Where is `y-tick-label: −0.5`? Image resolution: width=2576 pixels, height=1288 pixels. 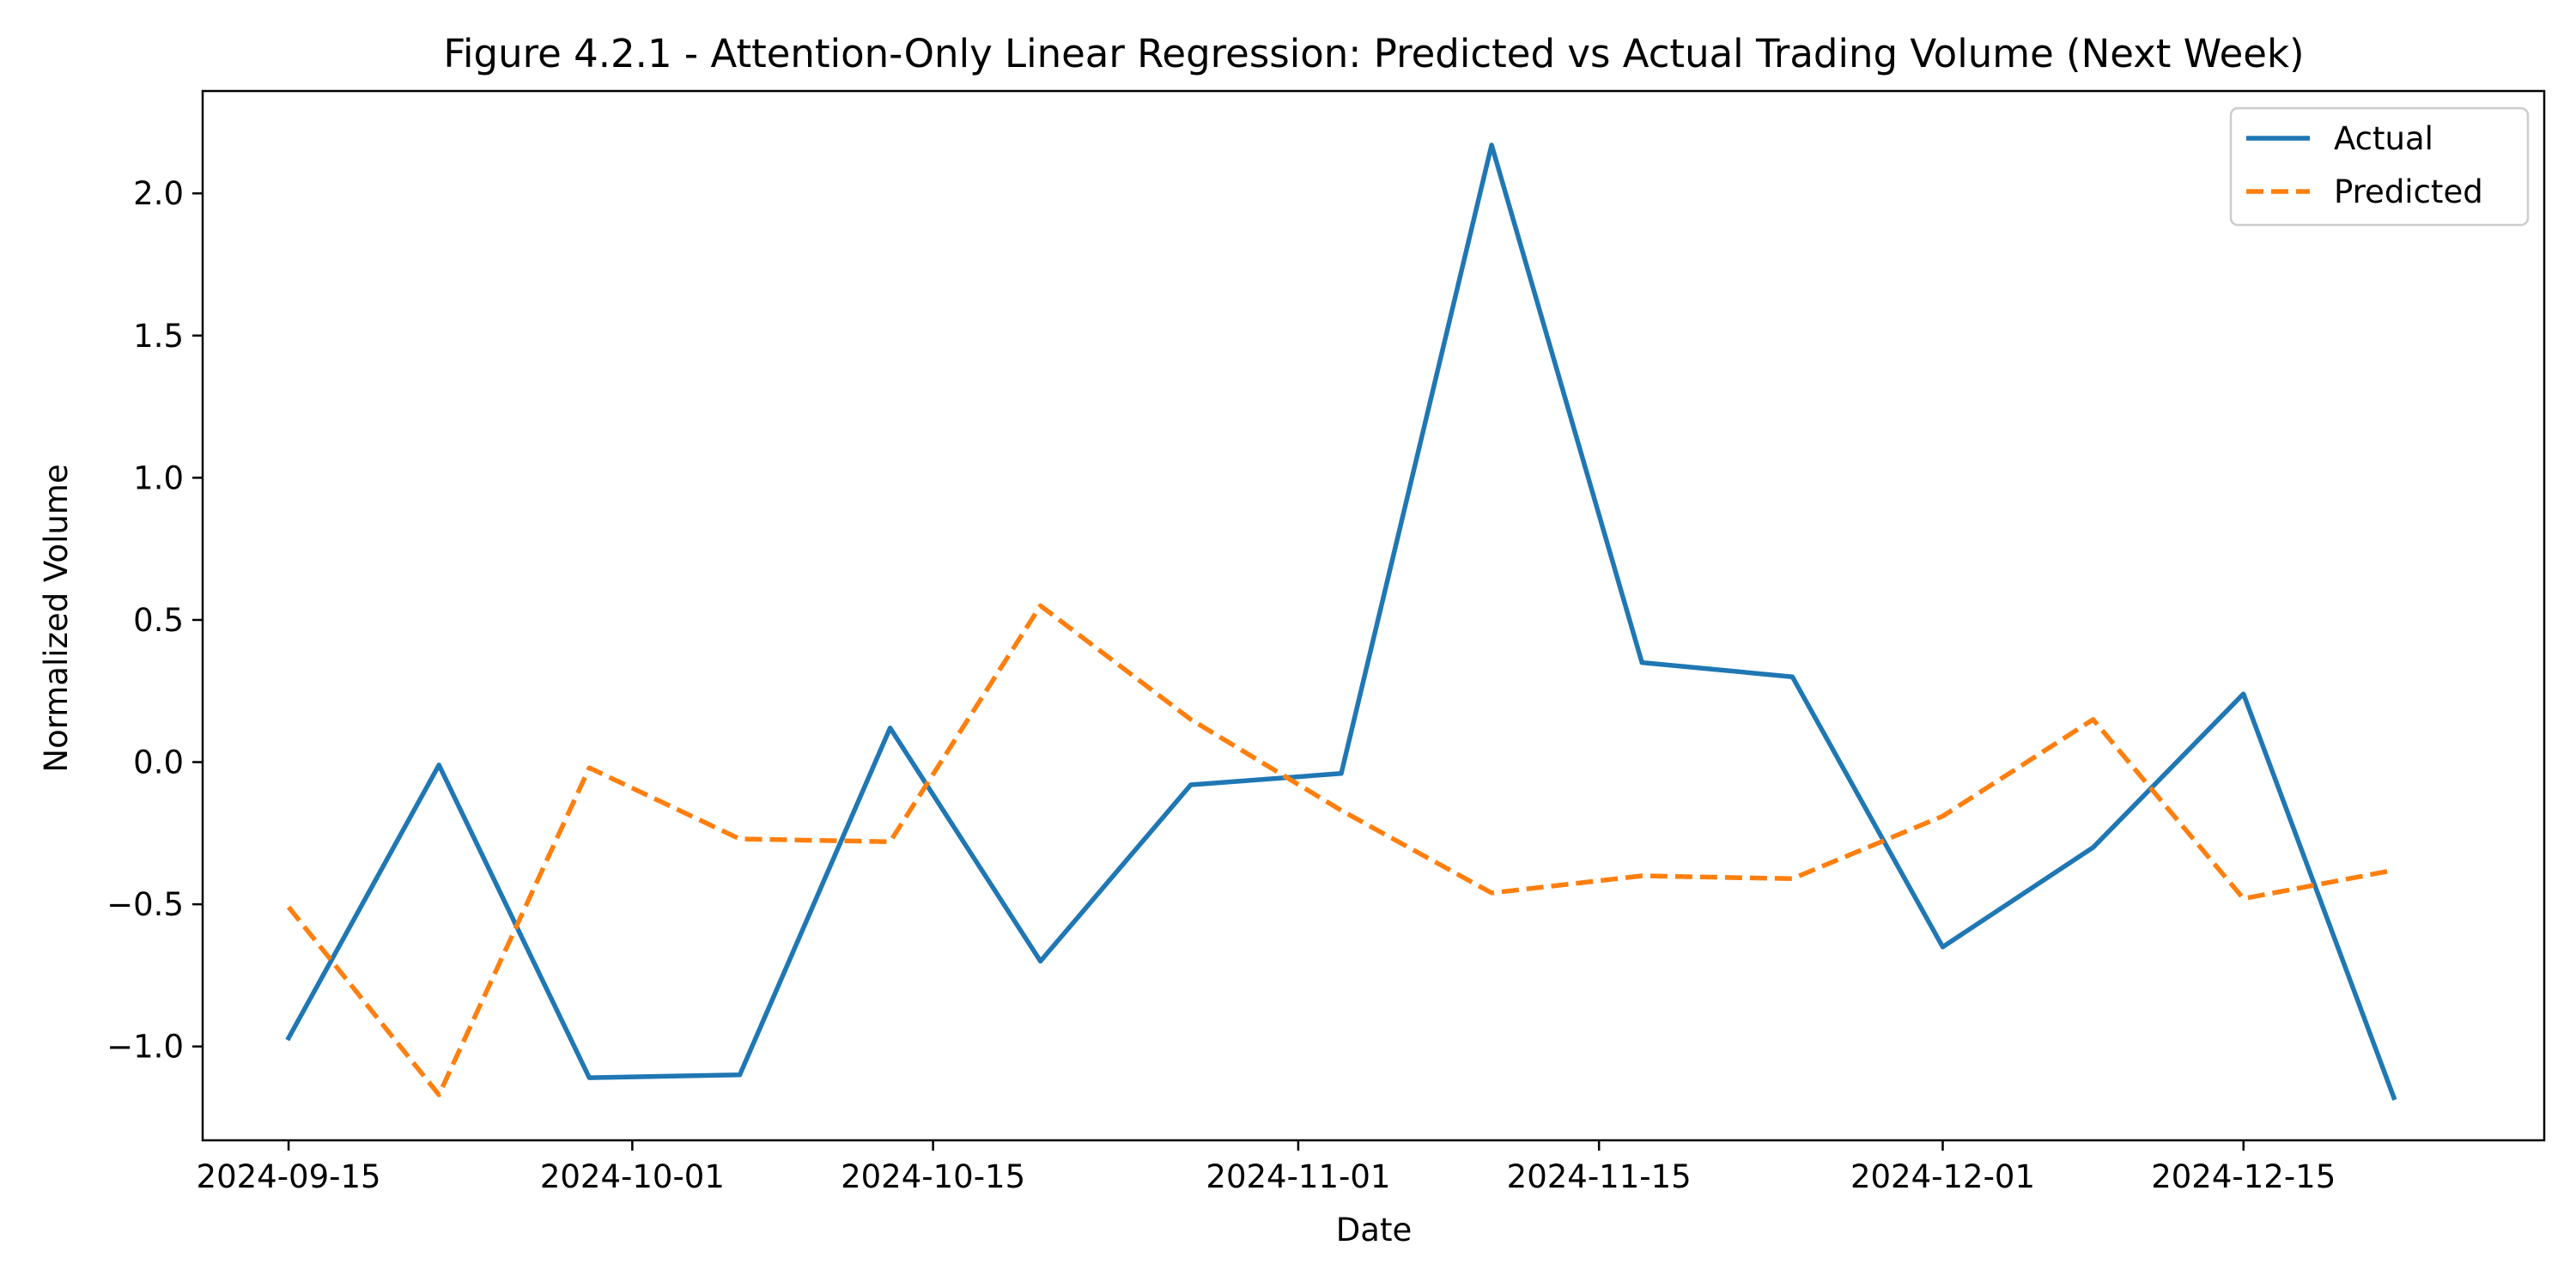 y-tick-label: −0.5 is located at coordinates (145, 904).